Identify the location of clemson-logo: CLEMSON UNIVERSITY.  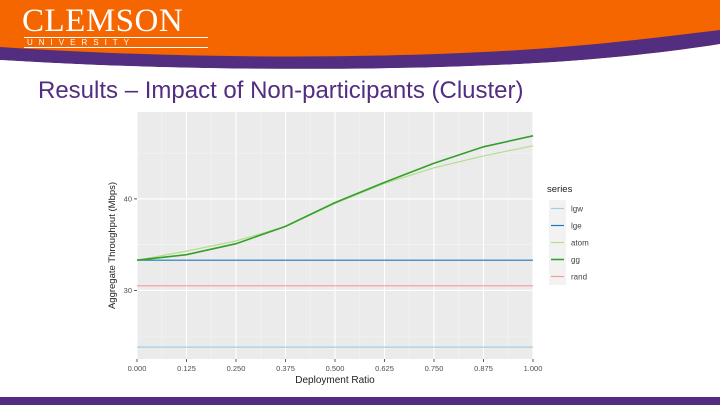
(117, 26).